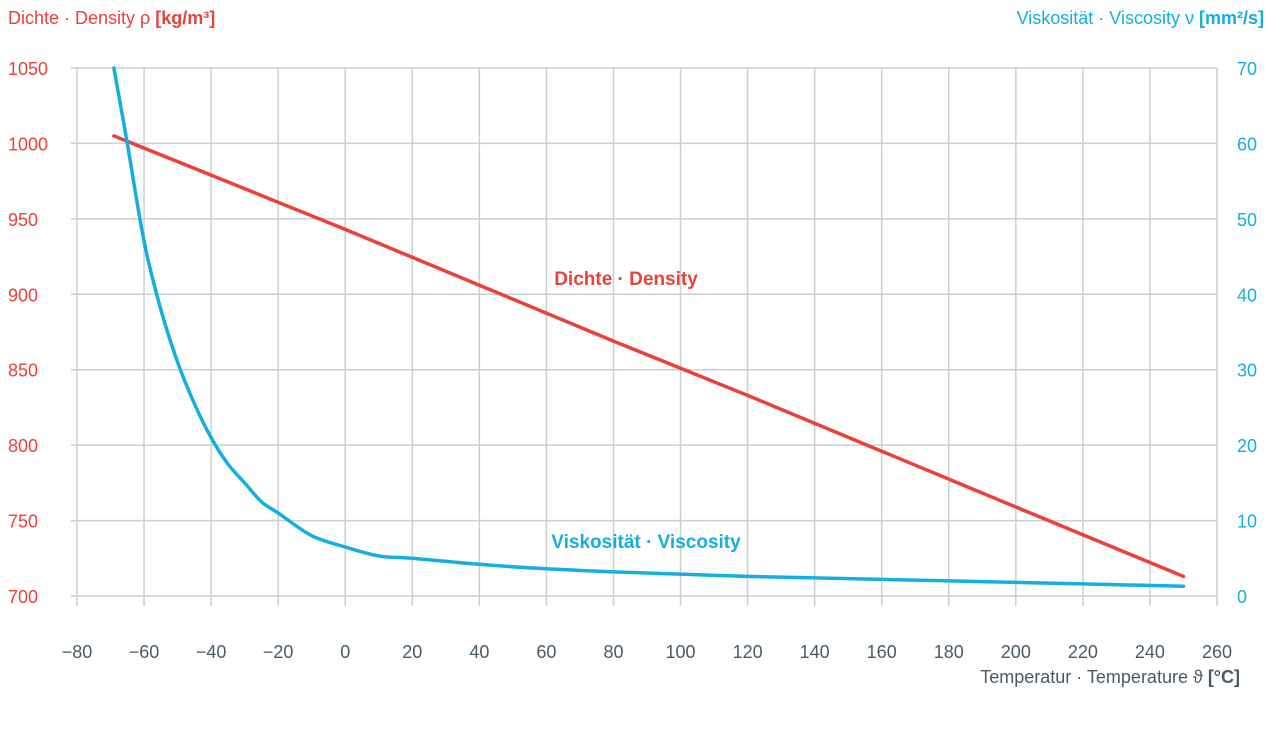  What do you see at coordinates (211, 652) in the screenshot?
I see `x-tick-label: −40` at bounding box center [211, 652].